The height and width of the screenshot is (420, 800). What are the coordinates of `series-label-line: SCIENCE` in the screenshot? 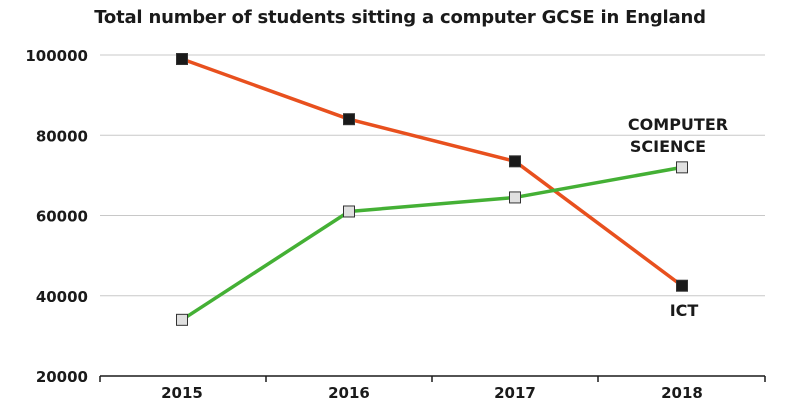 It's located at (668, 146).